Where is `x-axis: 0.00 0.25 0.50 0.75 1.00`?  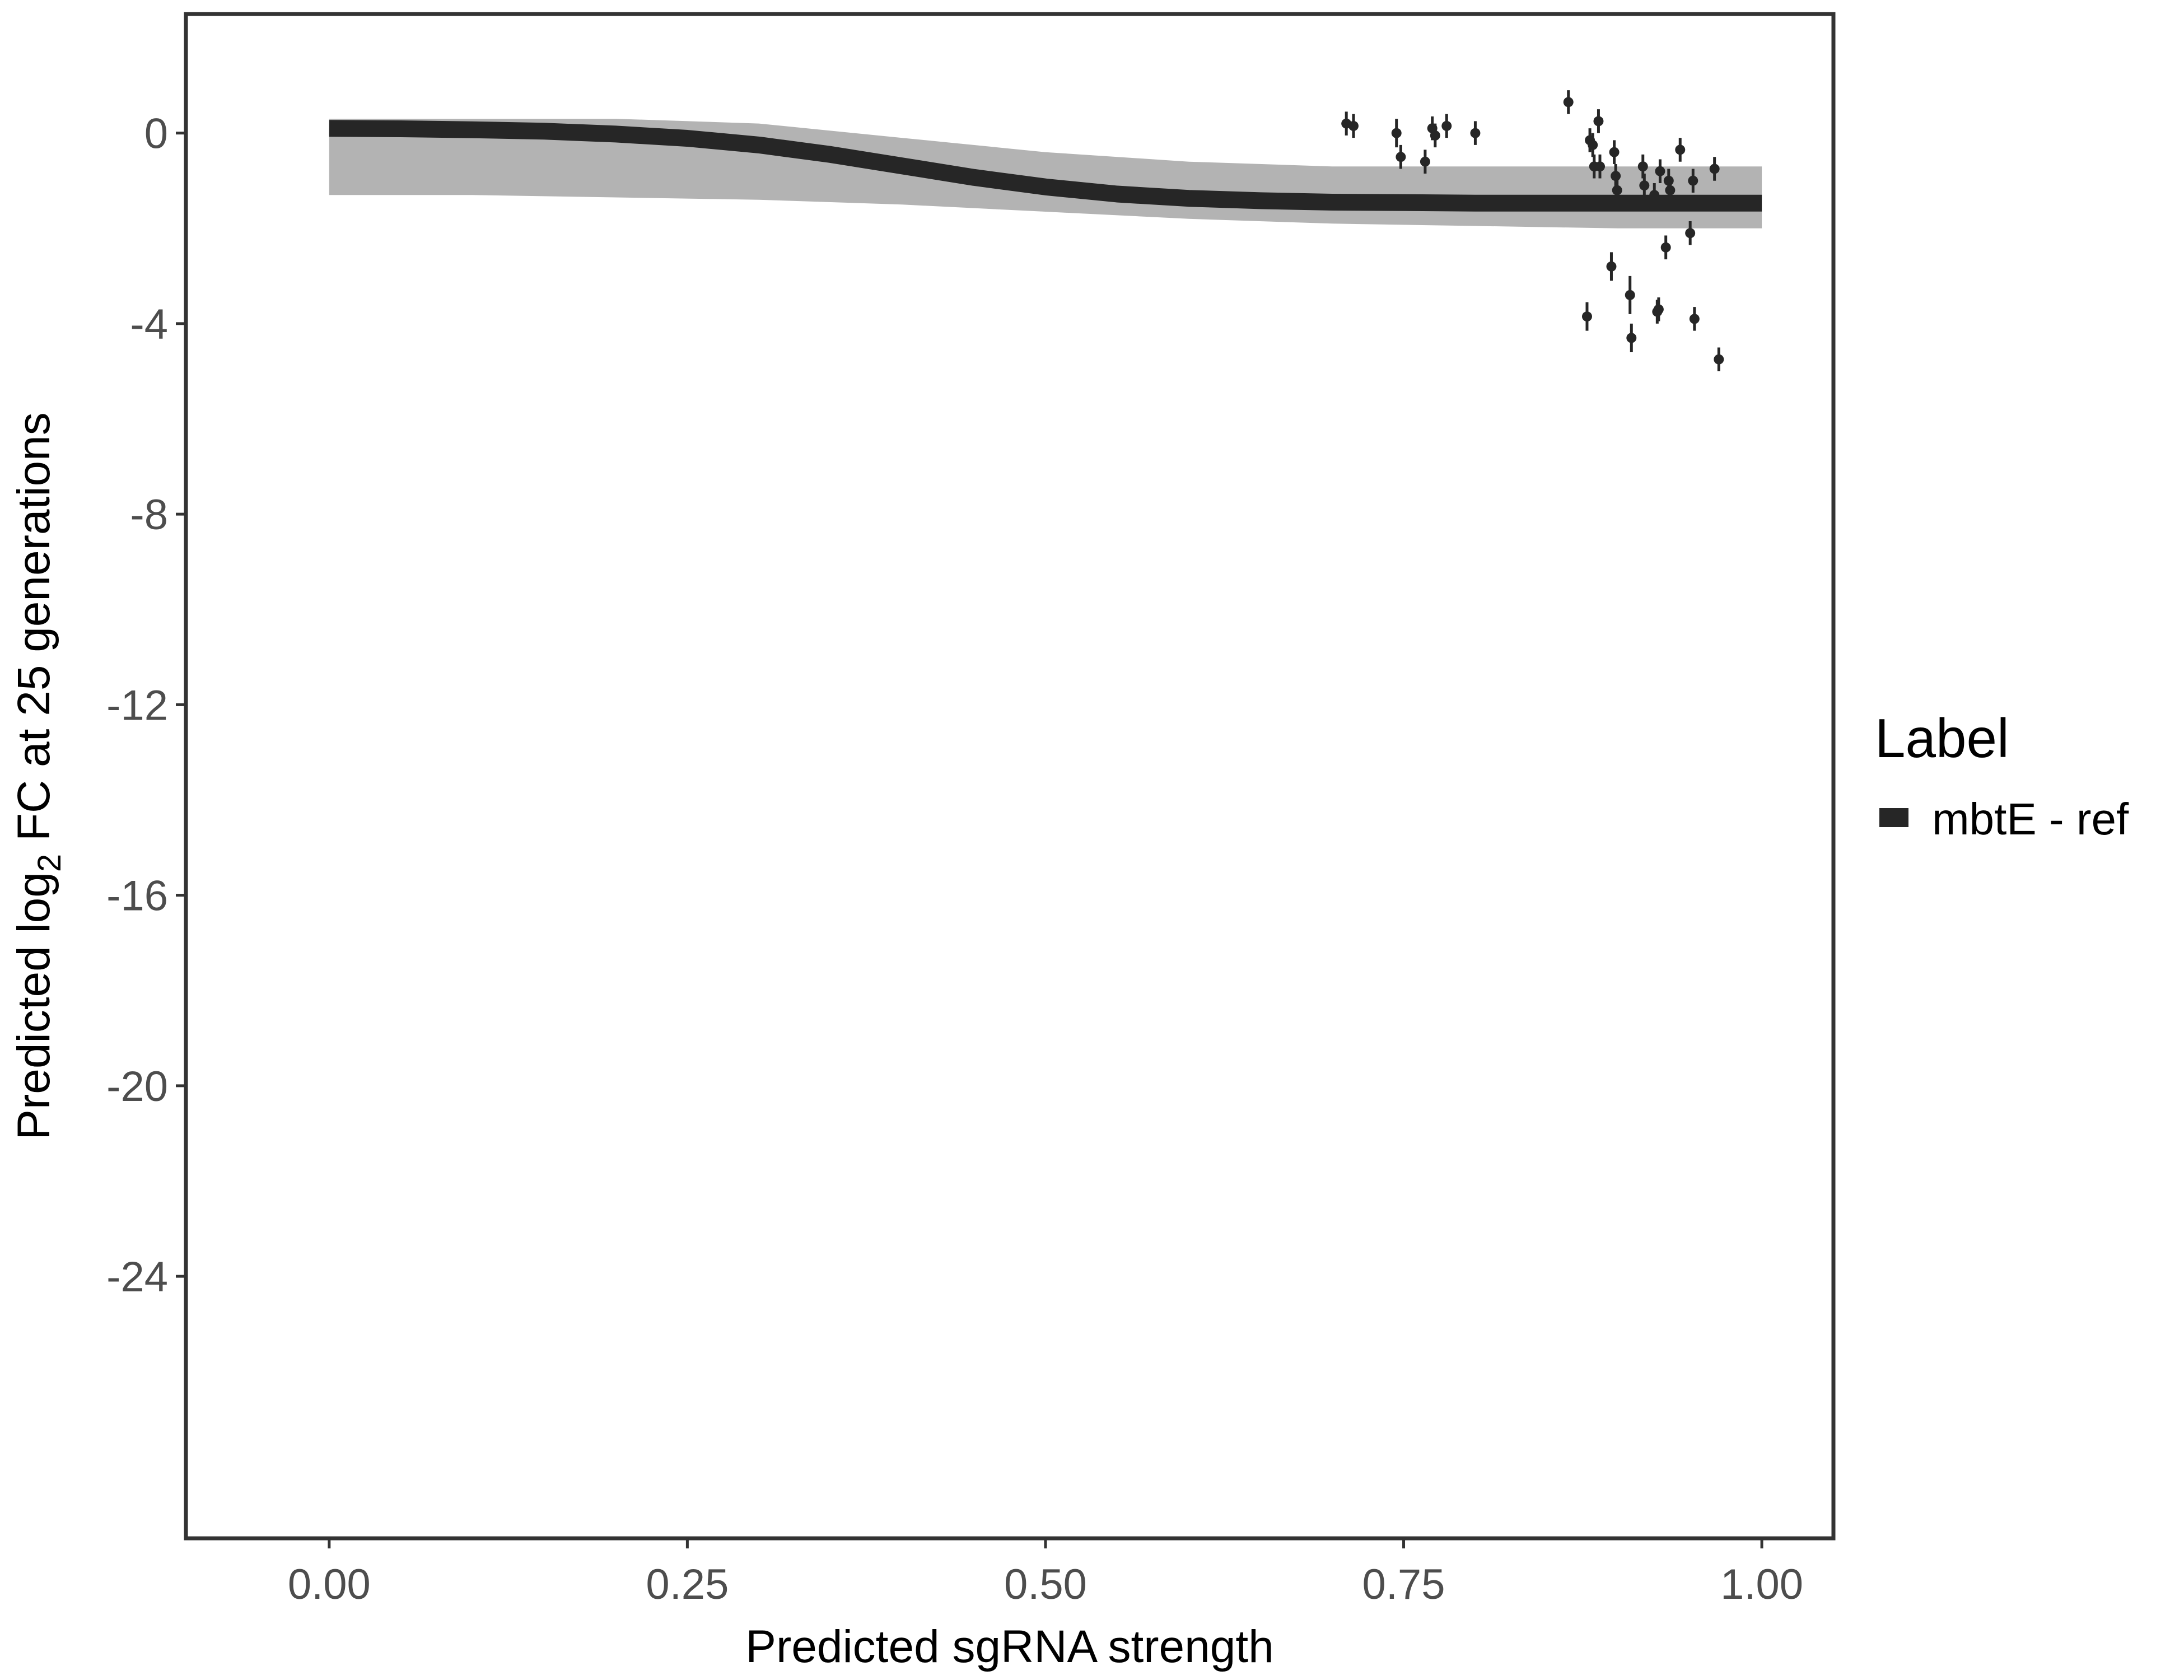
x-axis: 0.00 0.25 0.50 0.75 1.00 is located at coordinates (1046, 1573).